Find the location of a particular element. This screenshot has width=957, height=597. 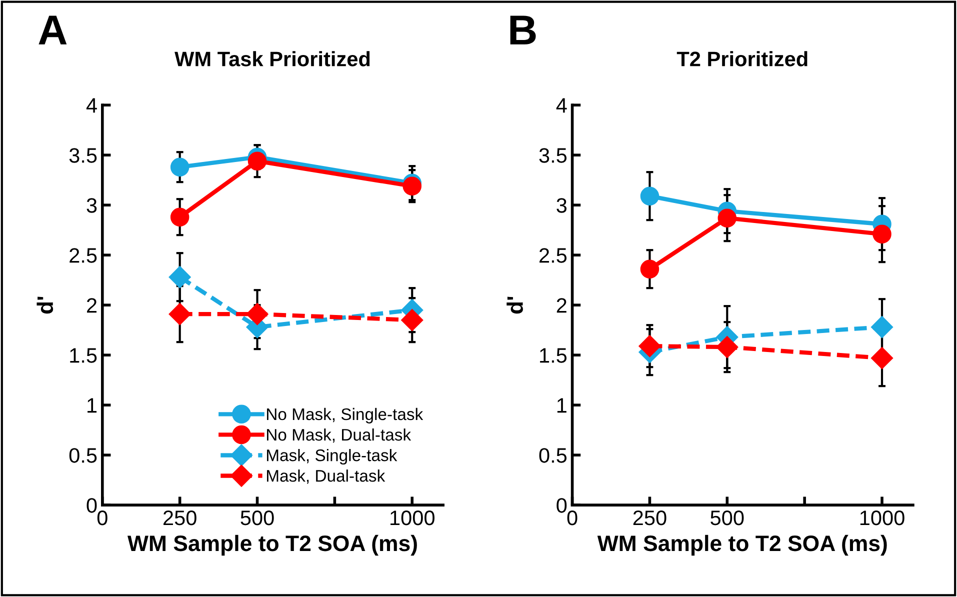

legend-label: No Mask, Dual-task is located at coordinates (339, 435).